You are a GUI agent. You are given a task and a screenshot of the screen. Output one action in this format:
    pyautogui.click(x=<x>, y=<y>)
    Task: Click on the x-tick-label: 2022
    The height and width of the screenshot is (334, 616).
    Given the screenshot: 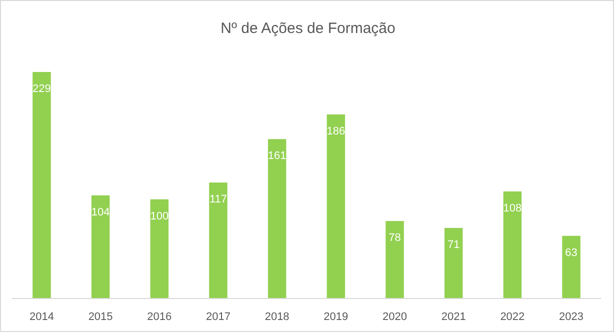 What is the action you would take?
    pyautogui.click(x=512, y=317)
    